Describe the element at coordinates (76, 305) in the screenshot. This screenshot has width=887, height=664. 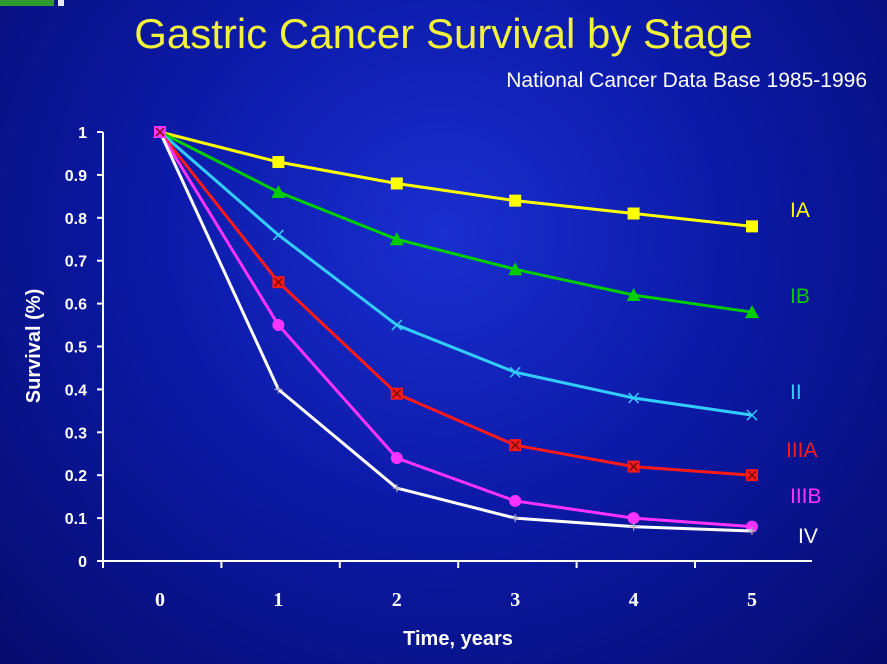
I see `y-tick-label: 0.6` at that location.